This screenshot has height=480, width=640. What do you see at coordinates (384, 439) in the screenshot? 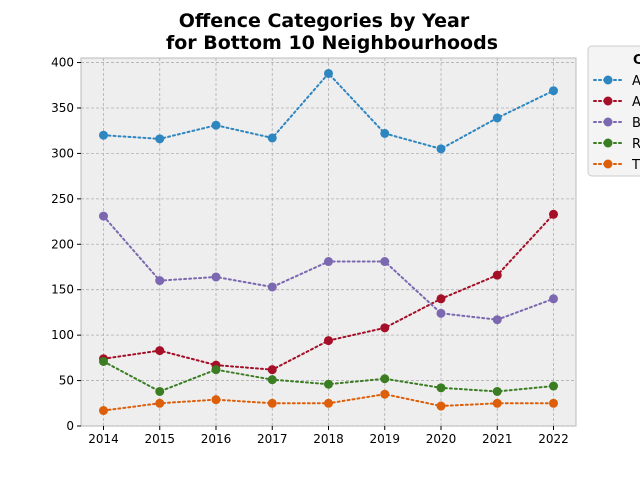
I see `x-tick-label: 2019` at bounding box center [384, 439].